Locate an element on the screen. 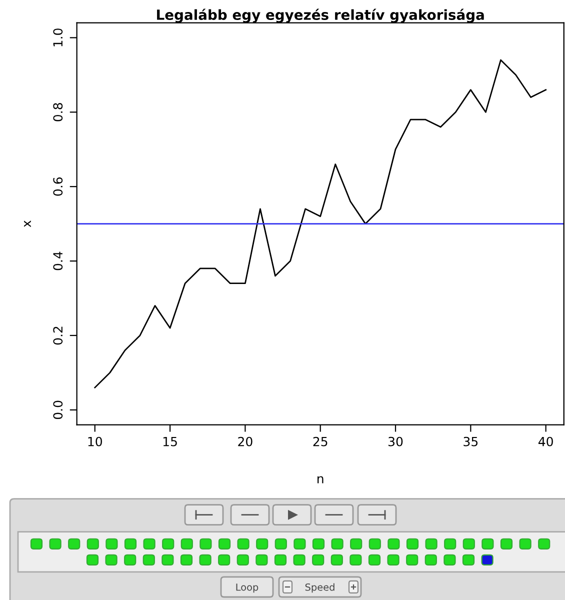 Image resolution: width=565 pixels, height=600 pixels. x-tick-label: 20 is located at coordinates (245, 441).